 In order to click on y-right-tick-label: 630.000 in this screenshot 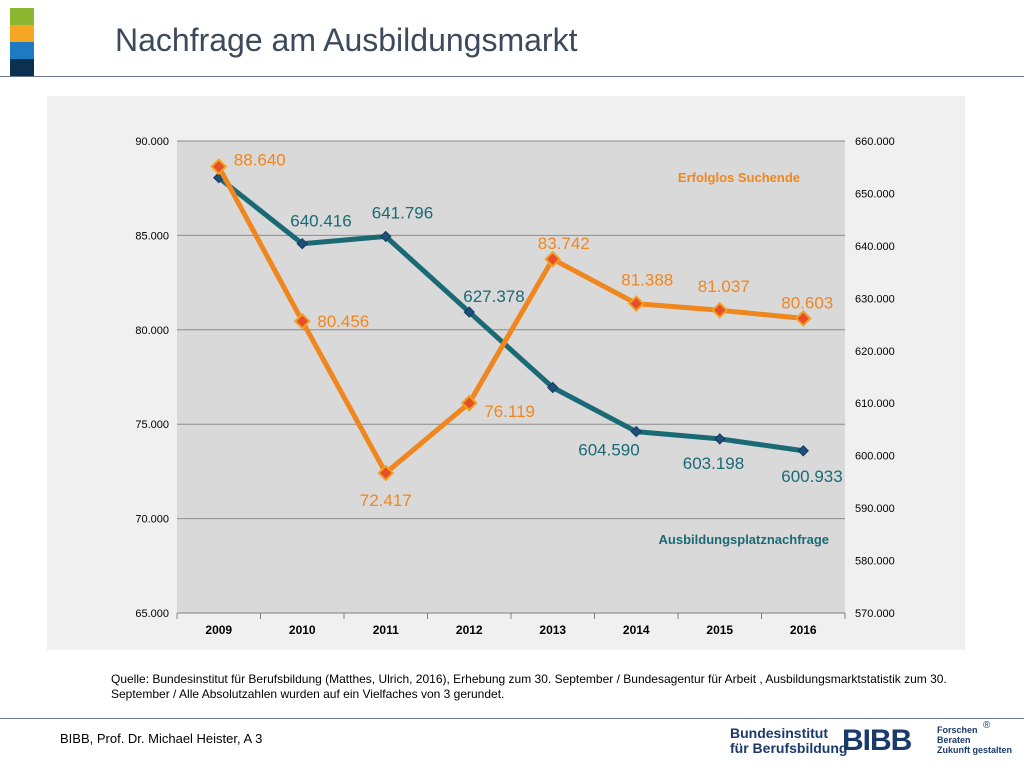, I will do `click(875, 299)`.